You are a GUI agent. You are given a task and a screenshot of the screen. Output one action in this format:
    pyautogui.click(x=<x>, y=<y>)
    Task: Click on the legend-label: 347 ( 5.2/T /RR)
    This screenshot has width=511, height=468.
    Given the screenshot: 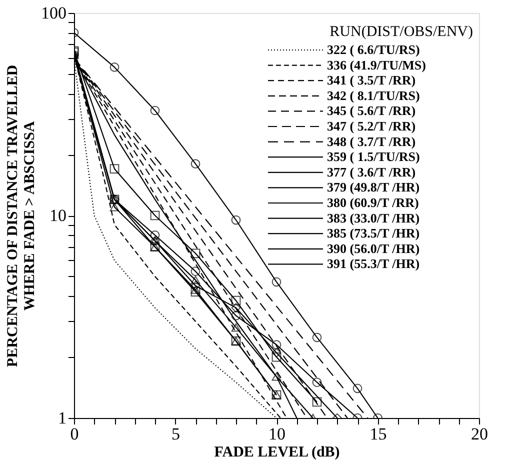 What is the action you would take?
    pyautogui.click(x=371, y=126)
    